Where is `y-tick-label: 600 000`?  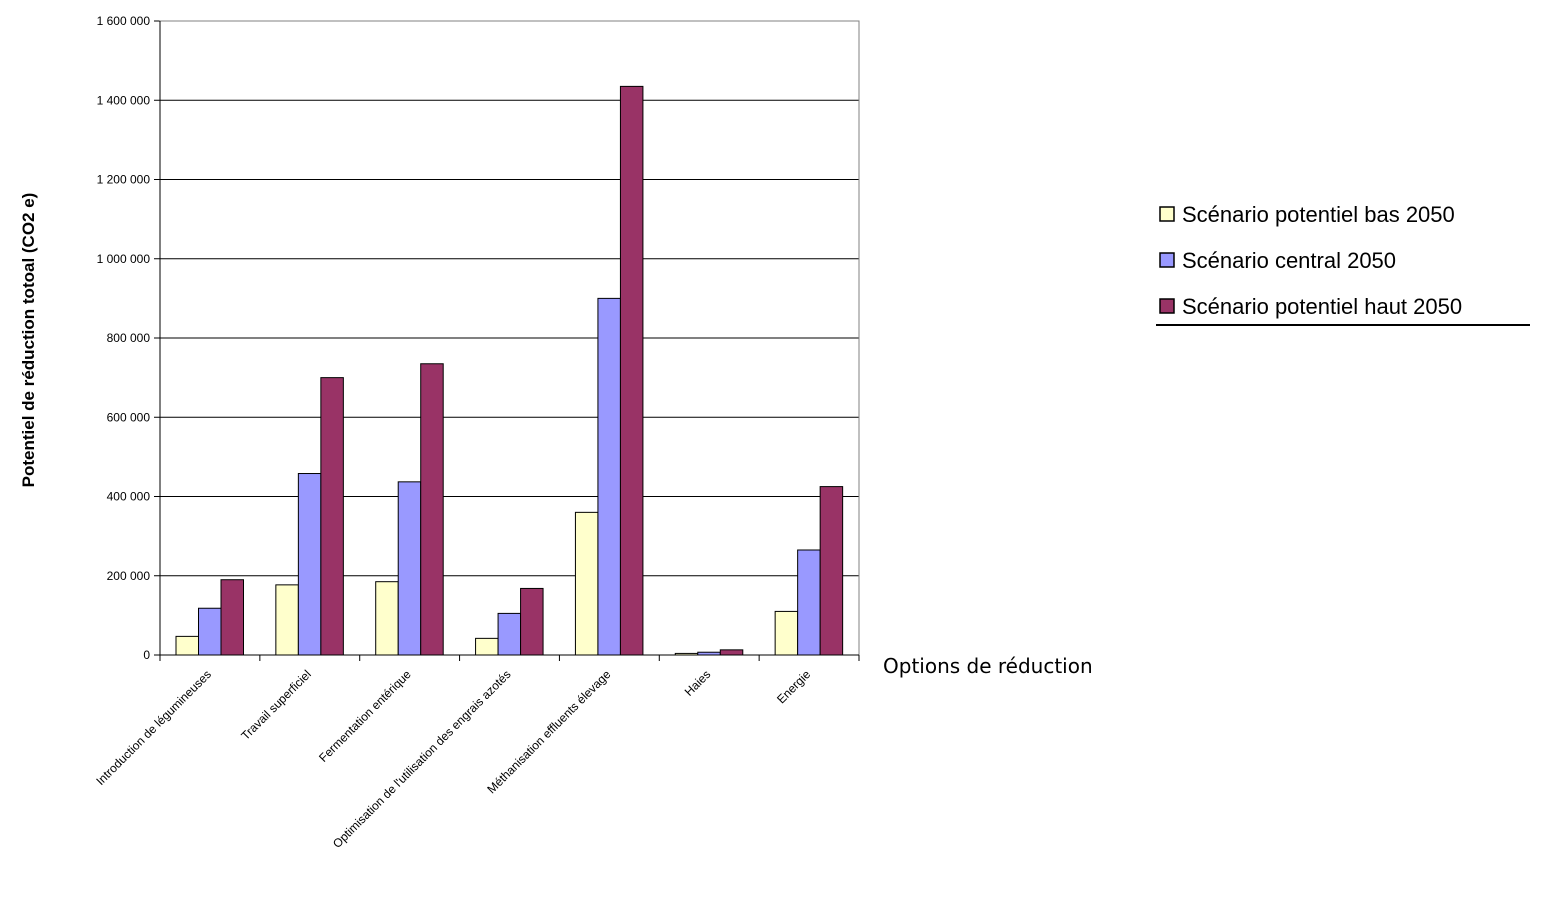 y-tick-label: 600 000 is located at coordinates (129, 417).